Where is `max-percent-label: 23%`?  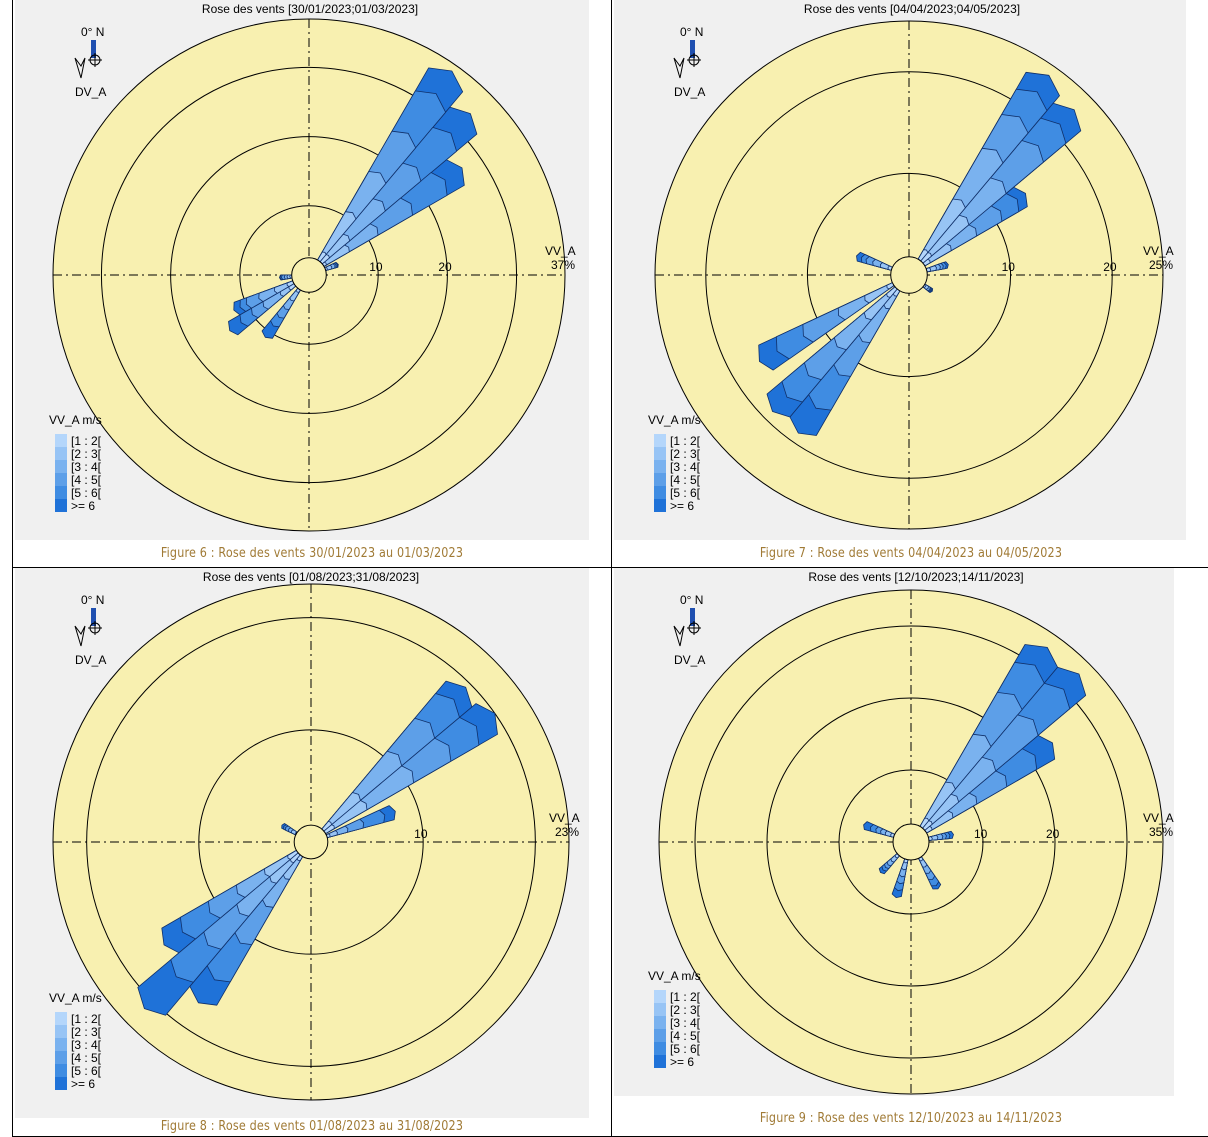
max-percent-label: 23% is located at coordinates (567, 832).